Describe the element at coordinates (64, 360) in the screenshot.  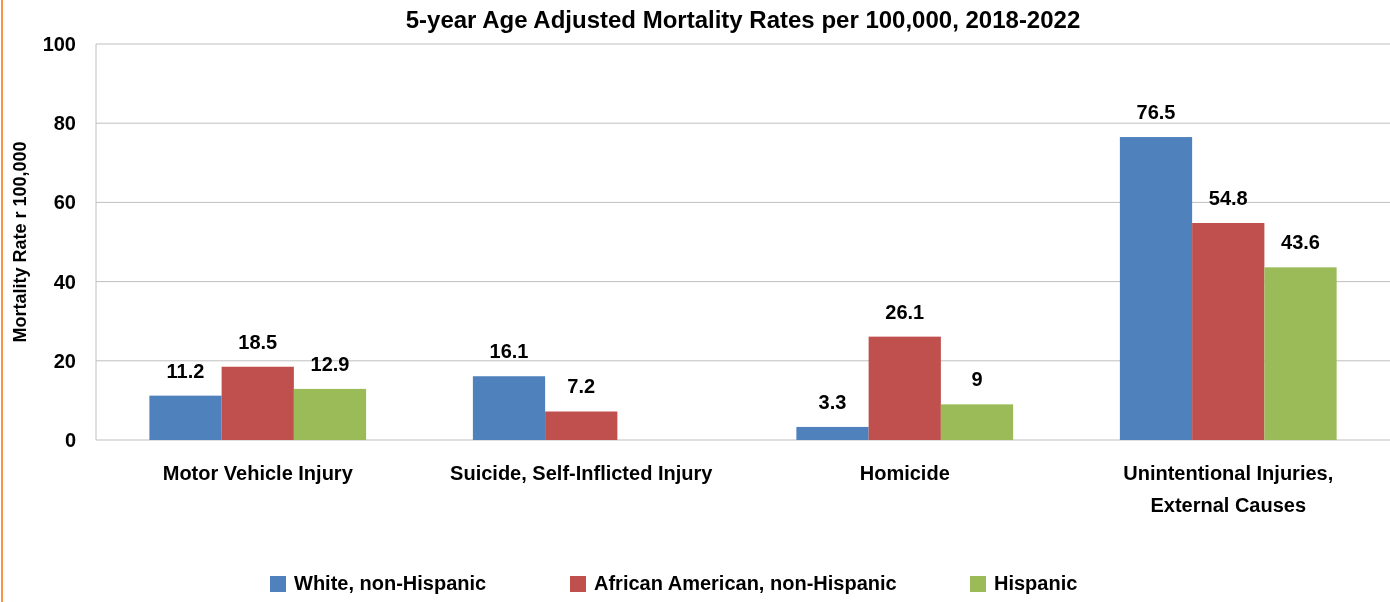
I see `y-tick-label: 20` at that location.